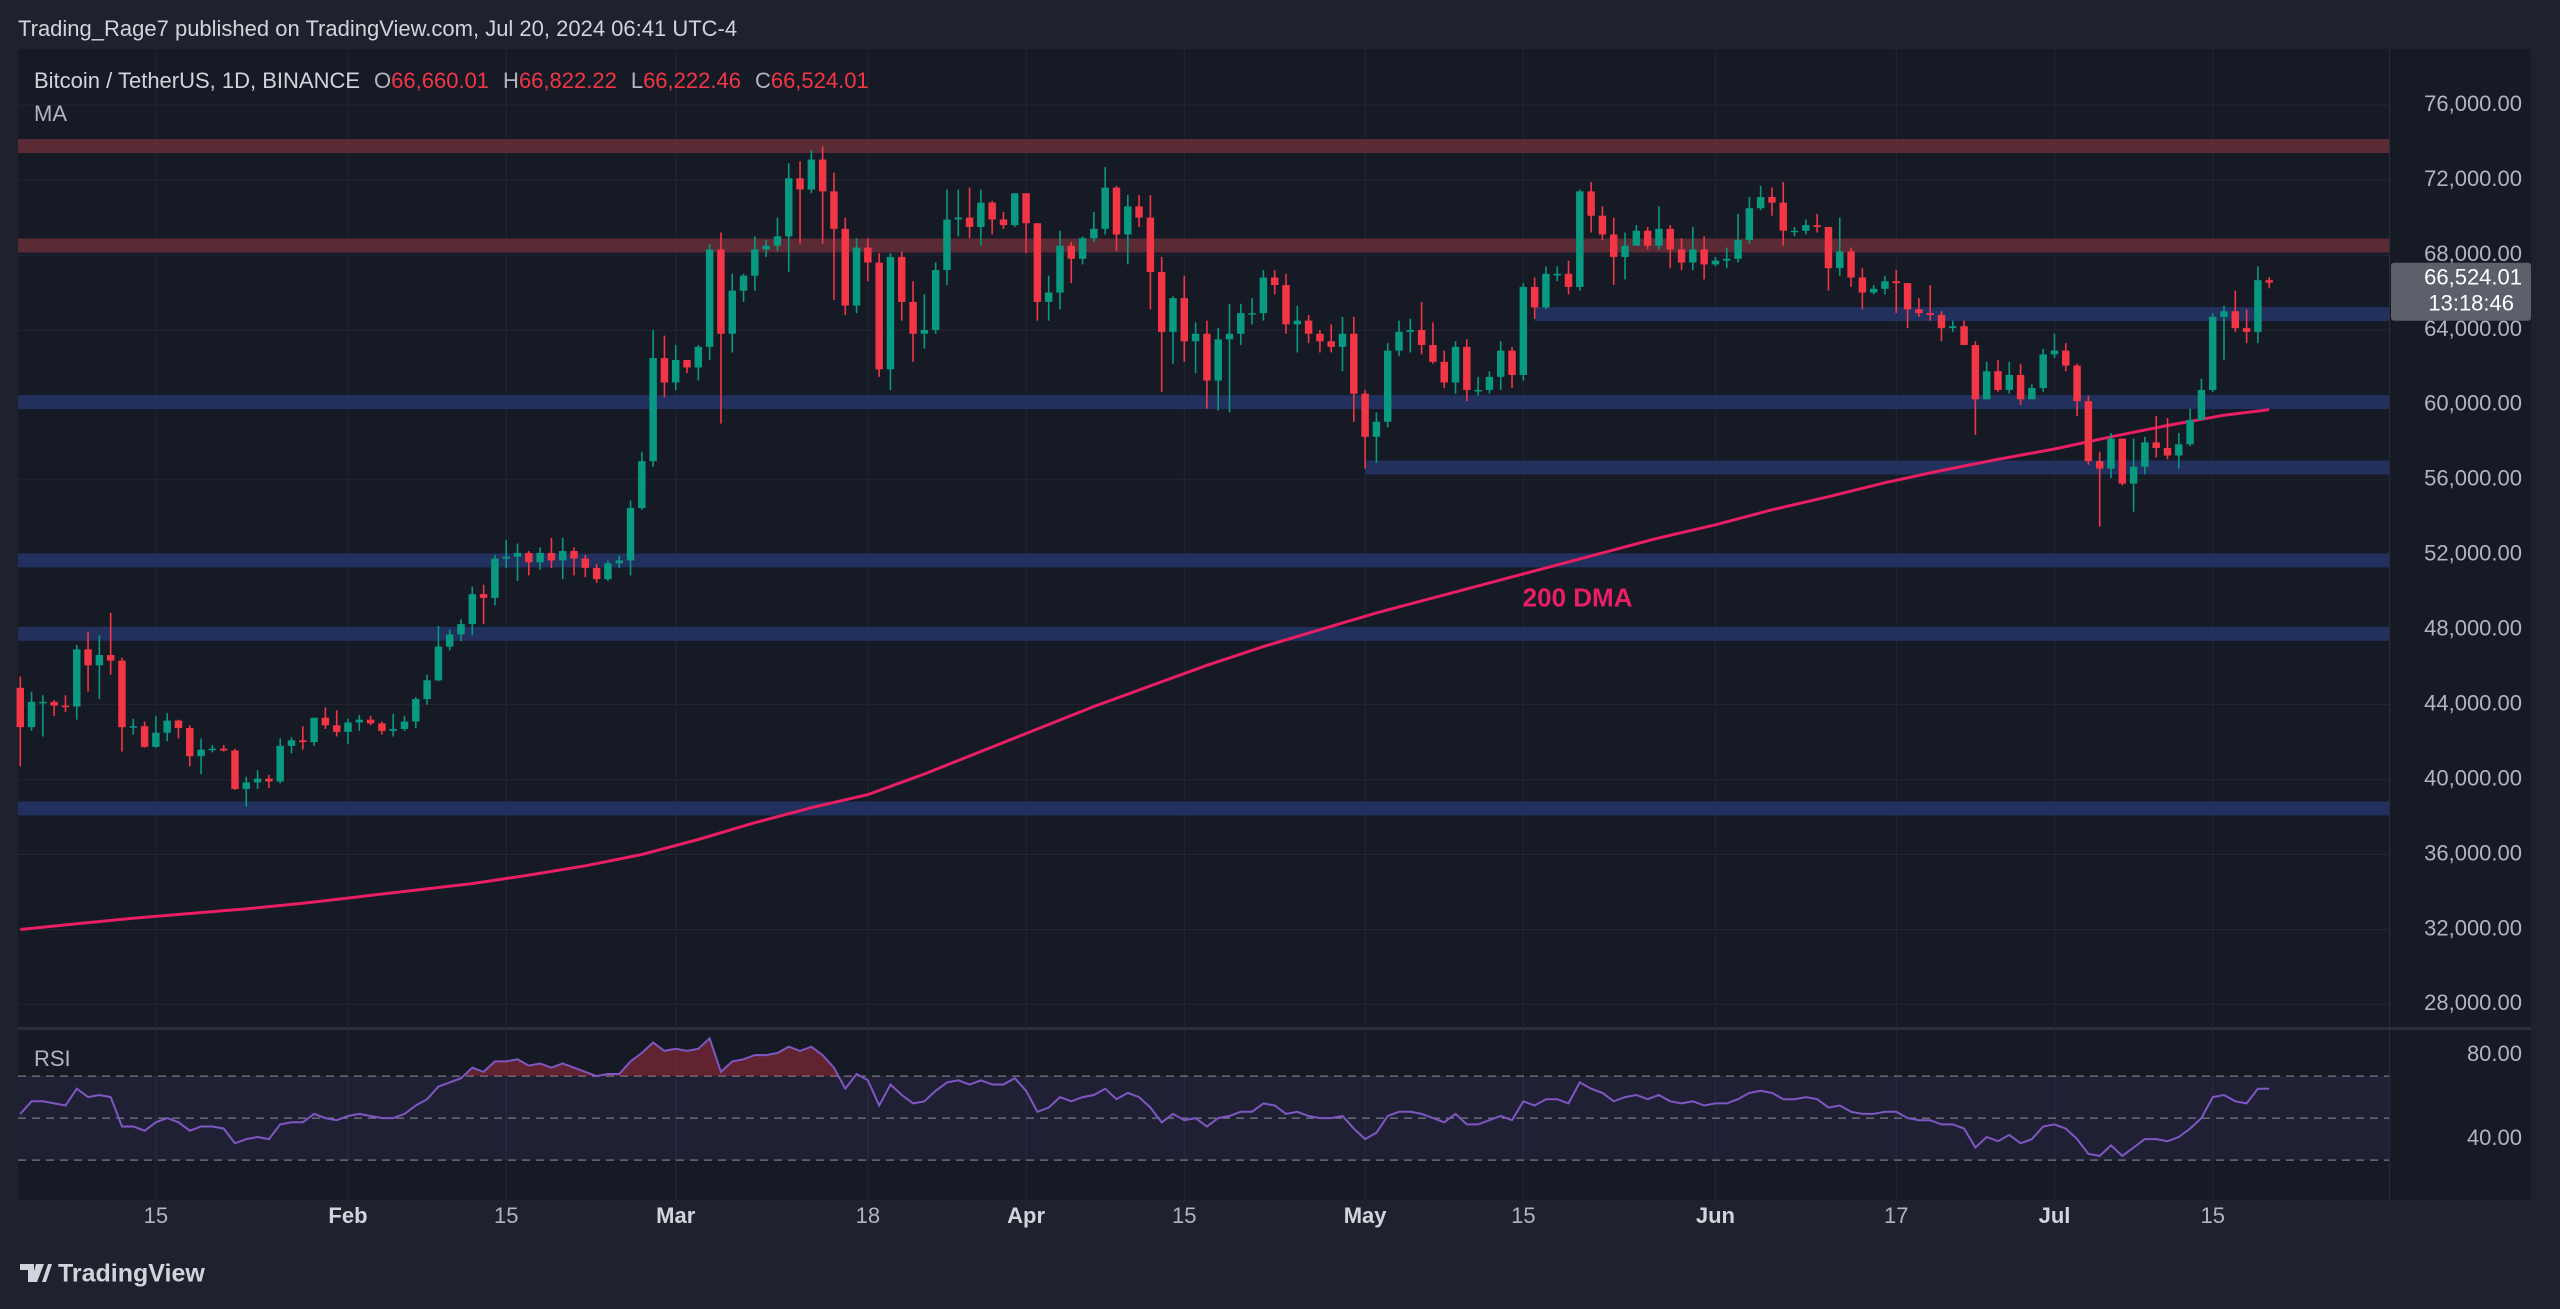 This screenshot has height=1309, width=2560. Describe the element at coordinates (2471, 303) in the screenshot. I see `countdown-label: 13:18:46` at that location.